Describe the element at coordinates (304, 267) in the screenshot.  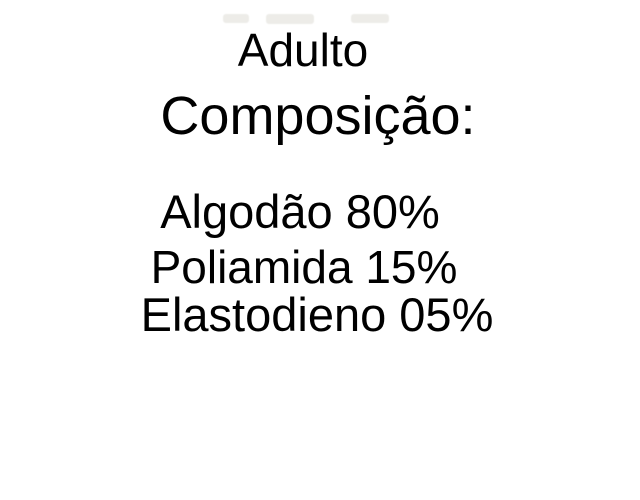
I see `composition-line-poliamida: Poliamida 15%` at that location.